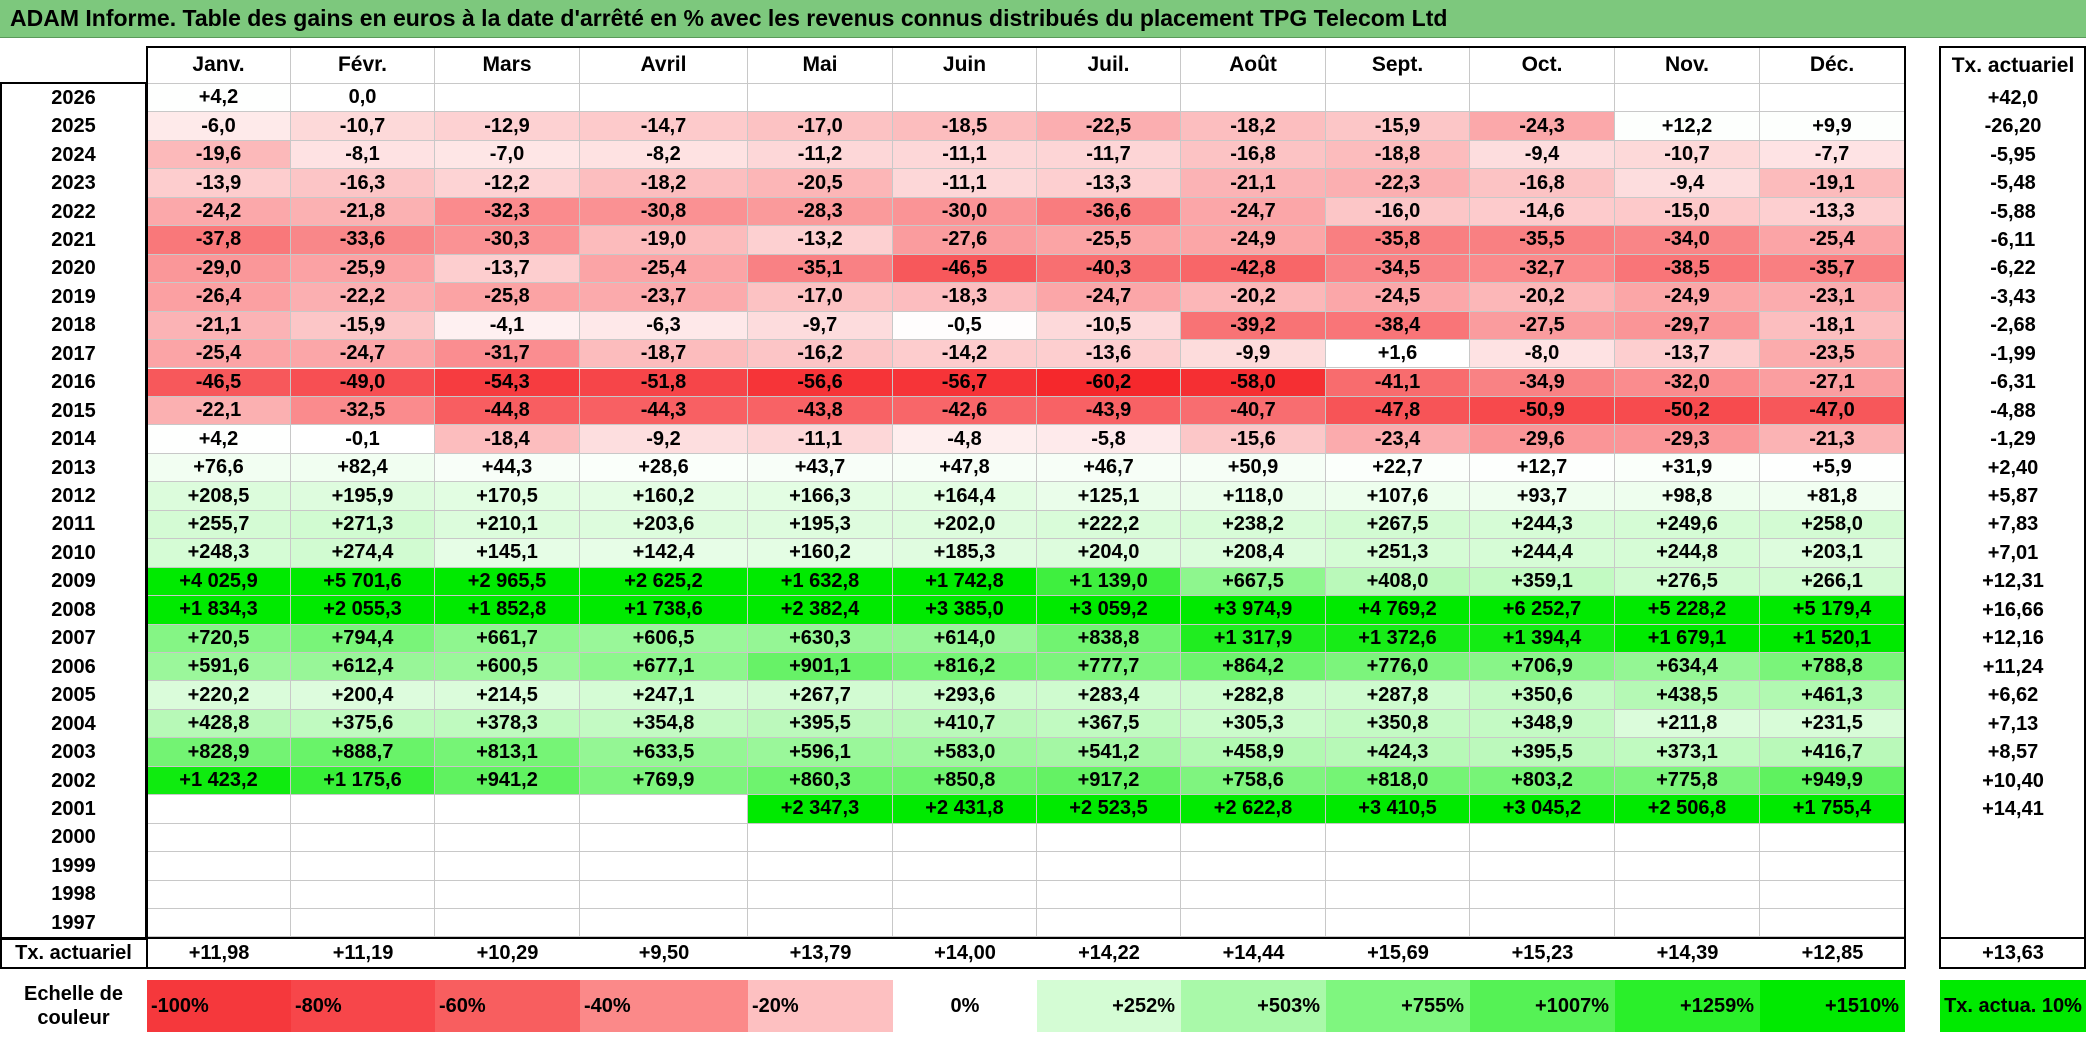 This screenshot has width=2086, height=1037. Describe the element at coordinates (1398, 269) in the screenshot. I see `table-cell: -34,5` at that location.